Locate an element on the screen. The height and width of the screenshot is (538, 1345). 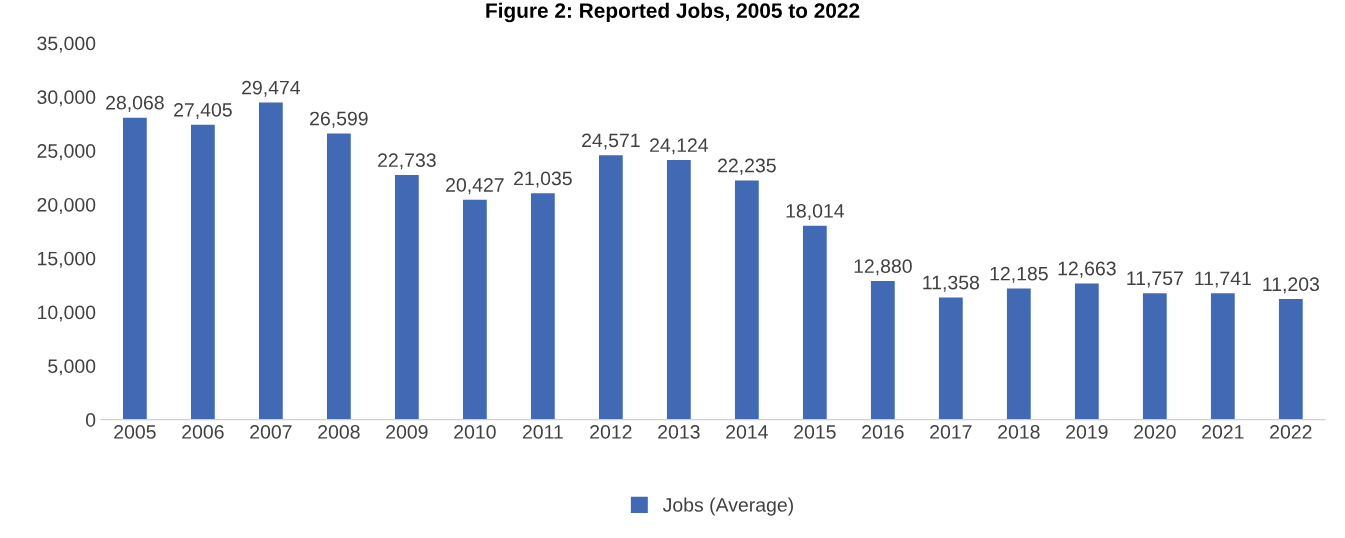
data-label: 22,235 is located at coordinates (747, 166).